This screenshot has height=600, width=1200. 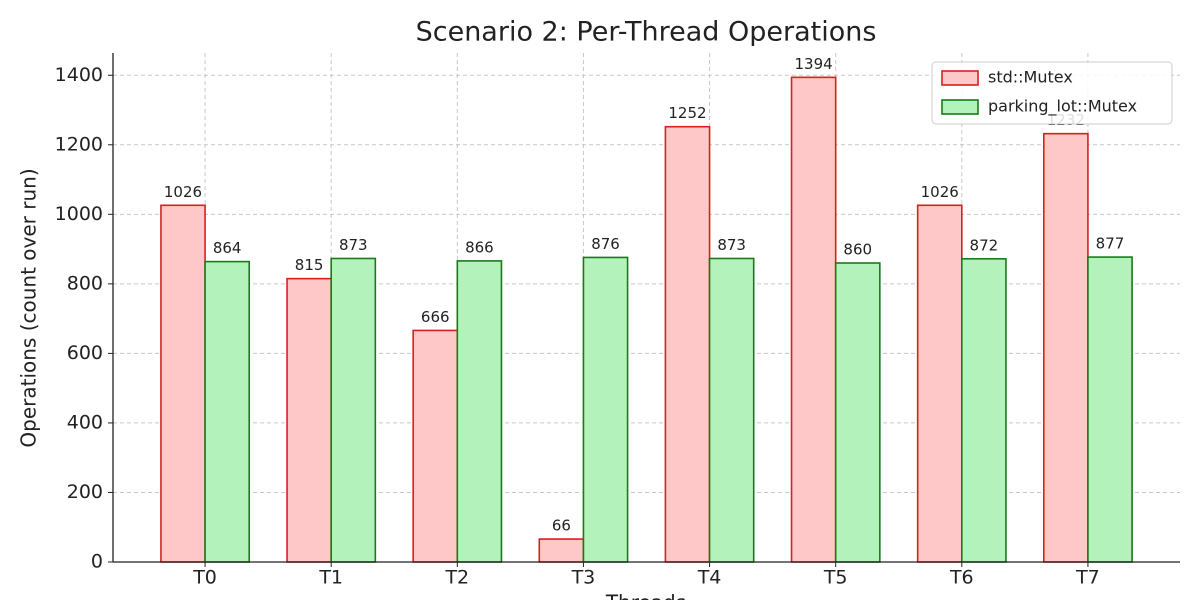 I want to click on y-tick-label: 0, so click(x=97, y=562).